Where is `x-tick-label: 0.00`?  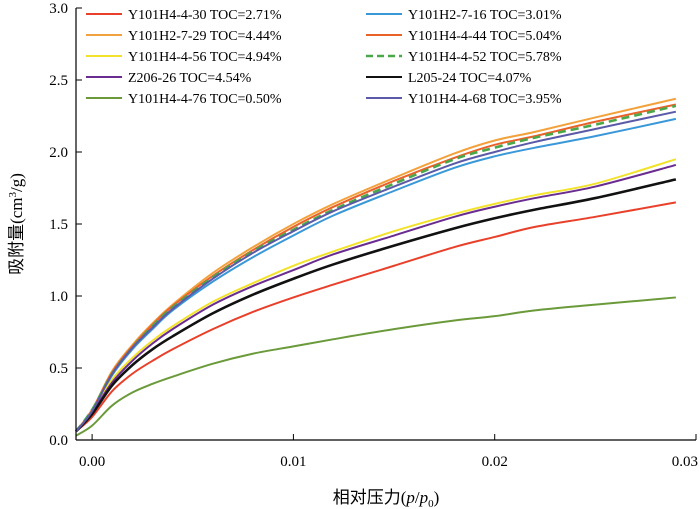 x-tick-label: 0.00 is located at coordinates (92, 462).